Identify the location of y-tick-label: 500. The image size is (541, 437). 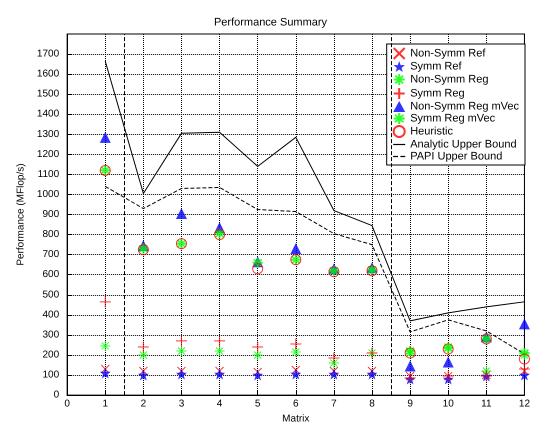
(51, 294).